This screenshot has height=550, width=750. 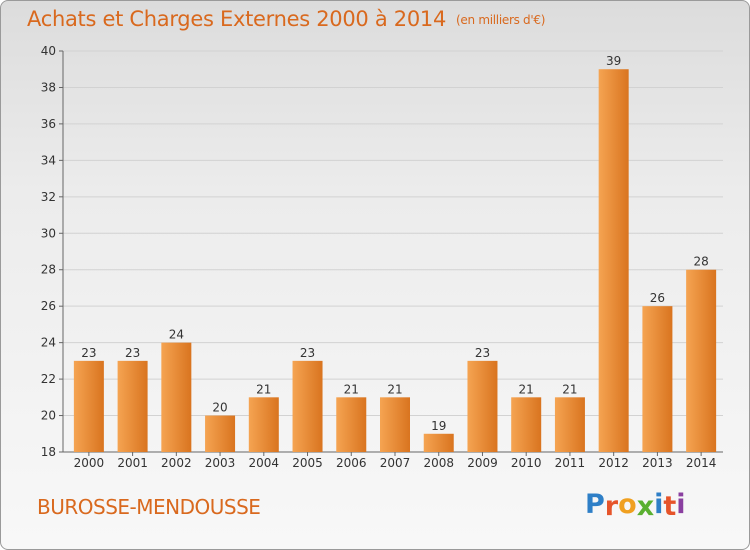 What do you see at coordinates (219, 408) in the screenshot?
I see `data-label: 20` at bounding box center [219, 408].